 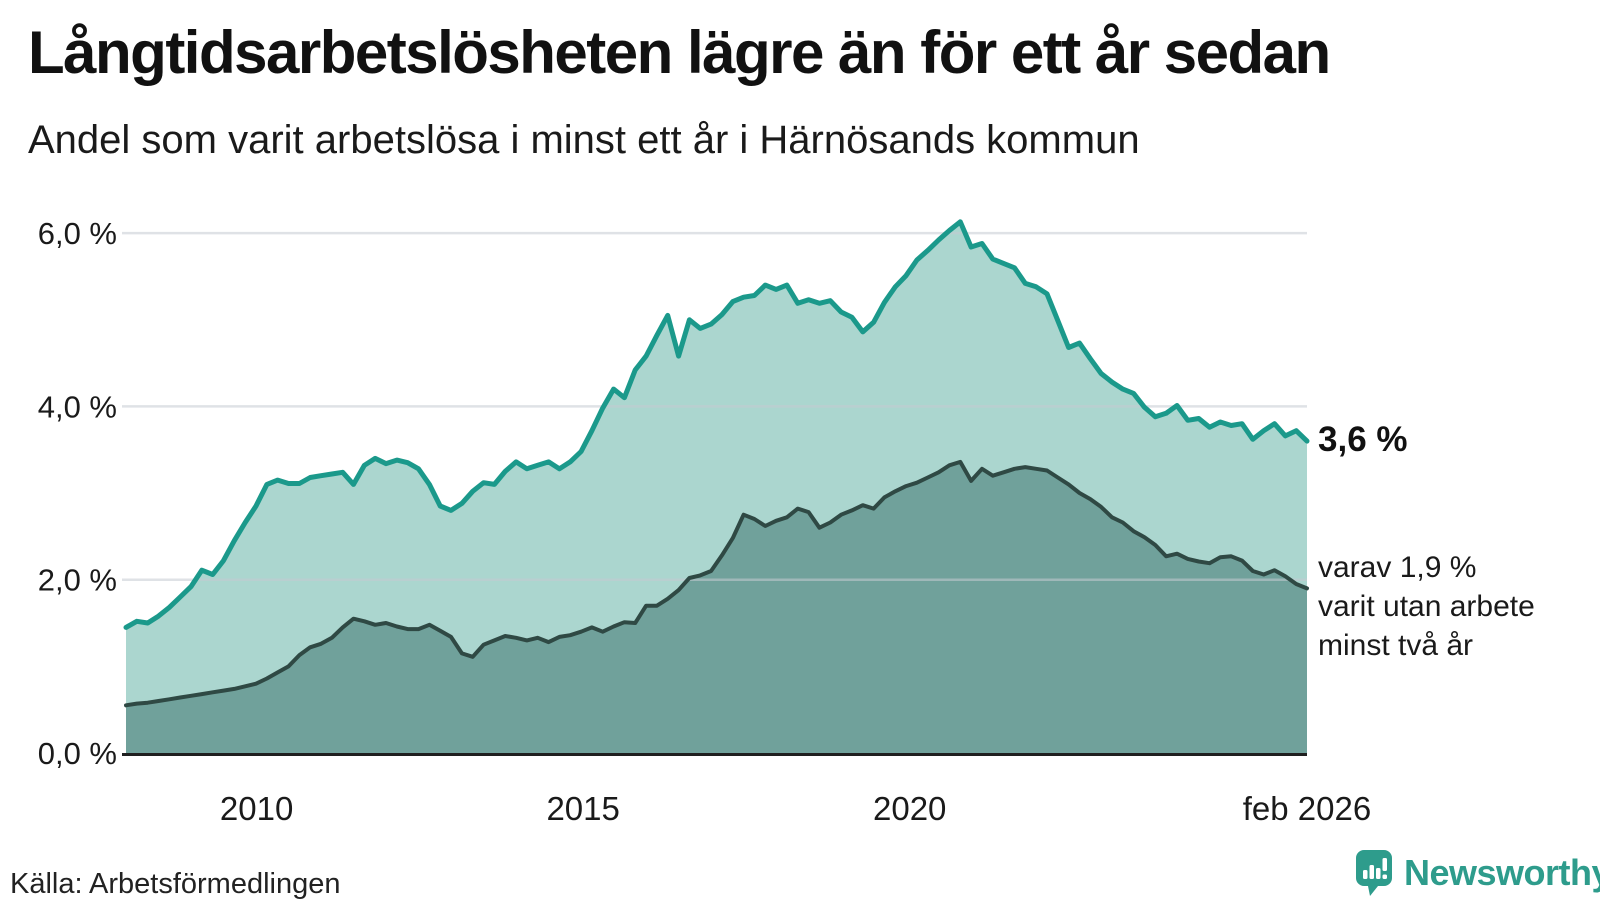 I want to click on x-axis-tick-label: 2020, so click(x=909, y=808).